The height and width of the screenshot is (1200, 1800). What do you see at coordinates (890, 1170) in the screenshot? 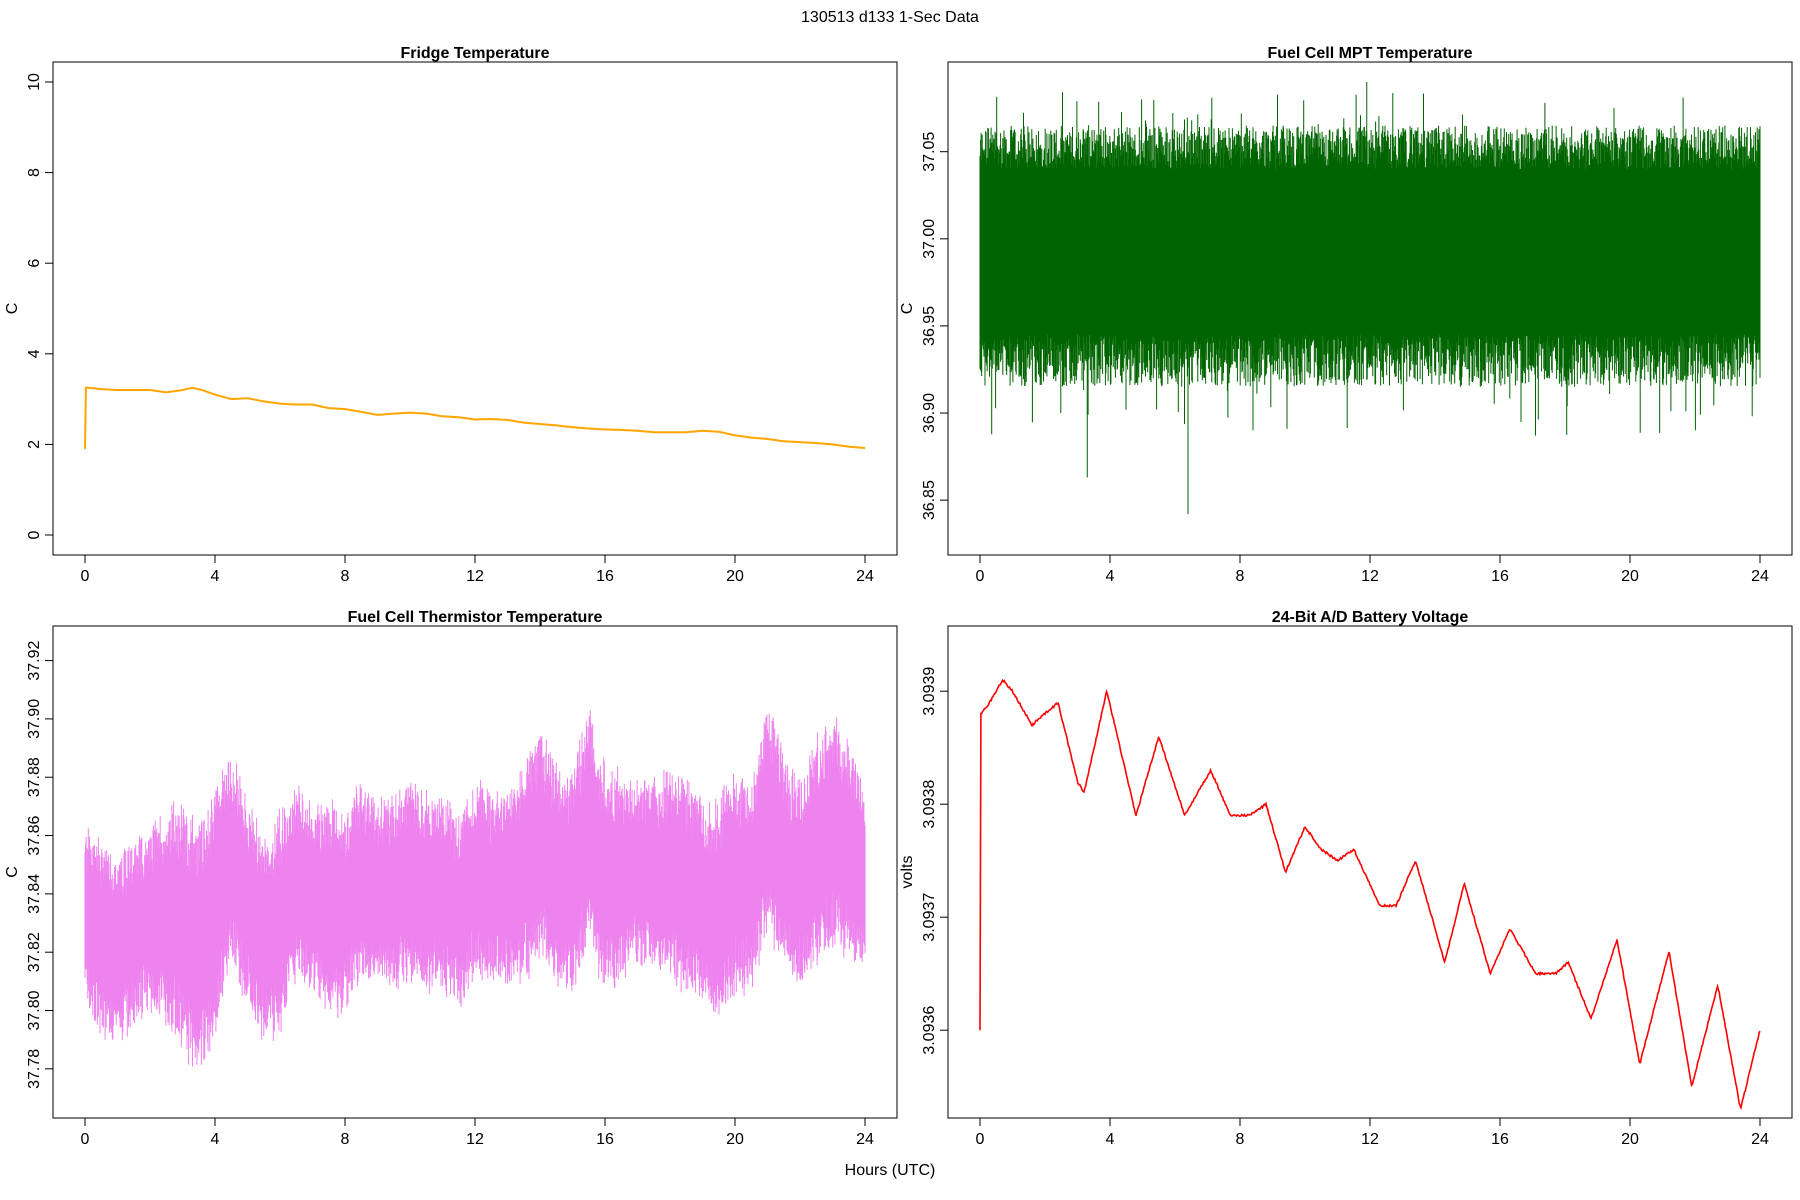
I see `figure-xlabel: Hours (UTC)` at bounding box center [890, 1170].